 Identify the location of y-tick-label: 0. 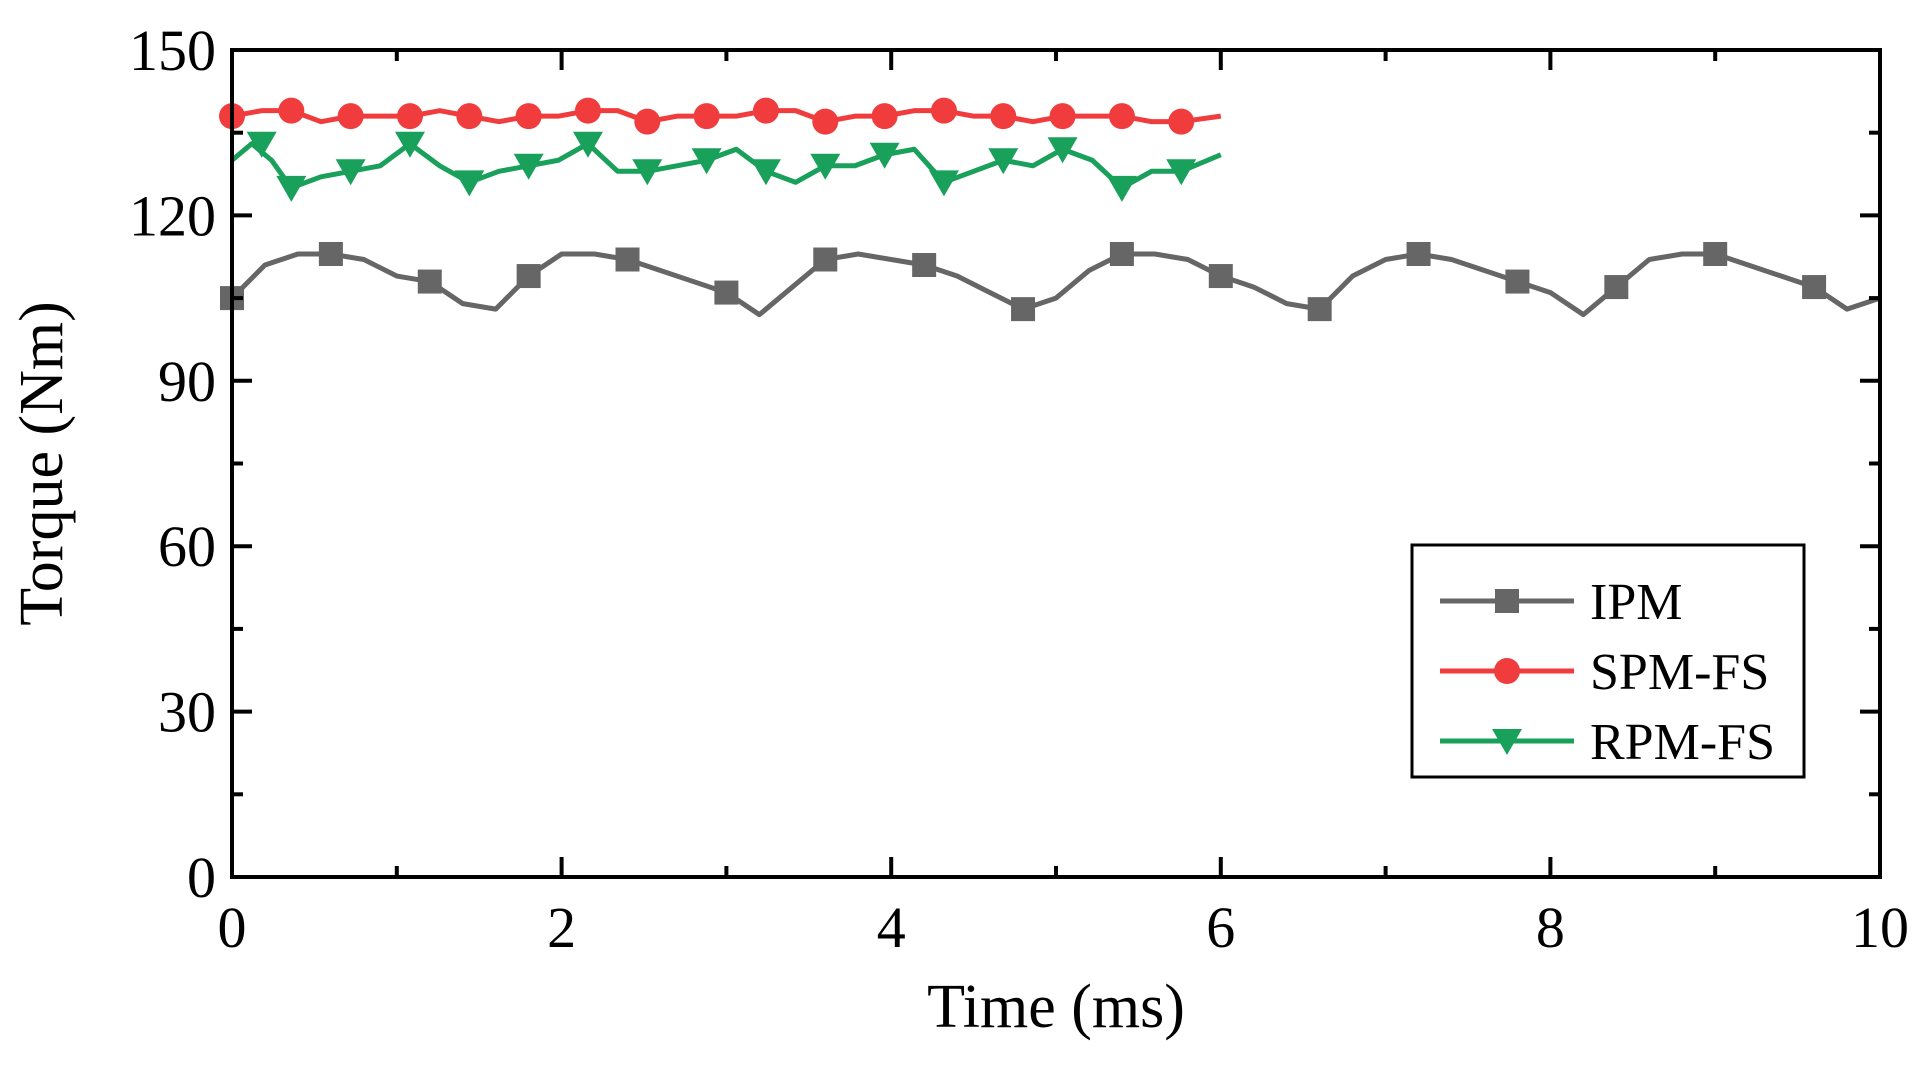
(201, 877).